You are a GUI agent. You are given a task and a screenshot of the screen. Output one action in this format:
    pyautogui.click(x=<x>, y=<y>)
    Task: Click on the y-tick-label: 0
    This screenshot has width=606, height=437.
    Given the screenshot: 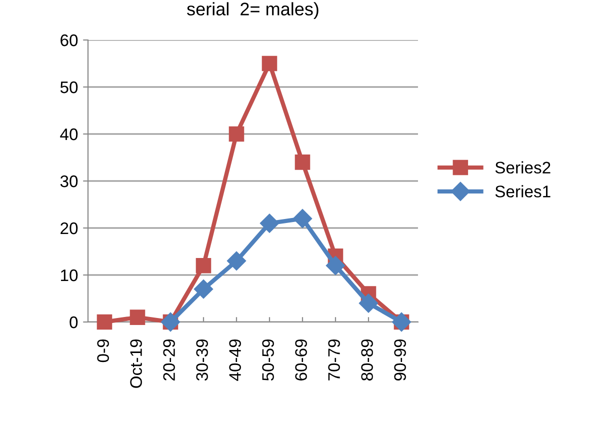 What is the action you would take?
    pyautogui.click(x=74, y=322)
    